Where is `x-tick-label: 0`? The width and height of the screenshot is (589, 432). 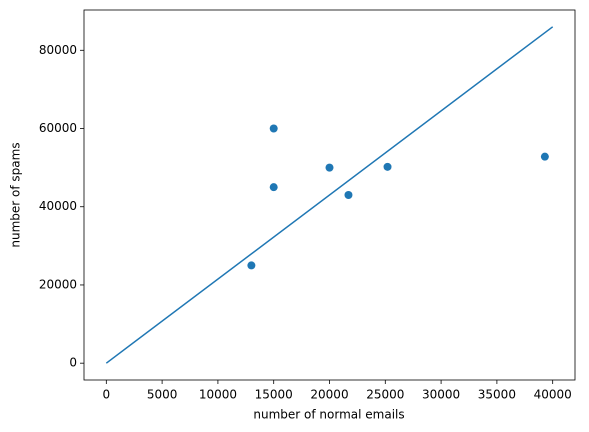 x-tick-label: 0 is located at coordinates (106, 395).